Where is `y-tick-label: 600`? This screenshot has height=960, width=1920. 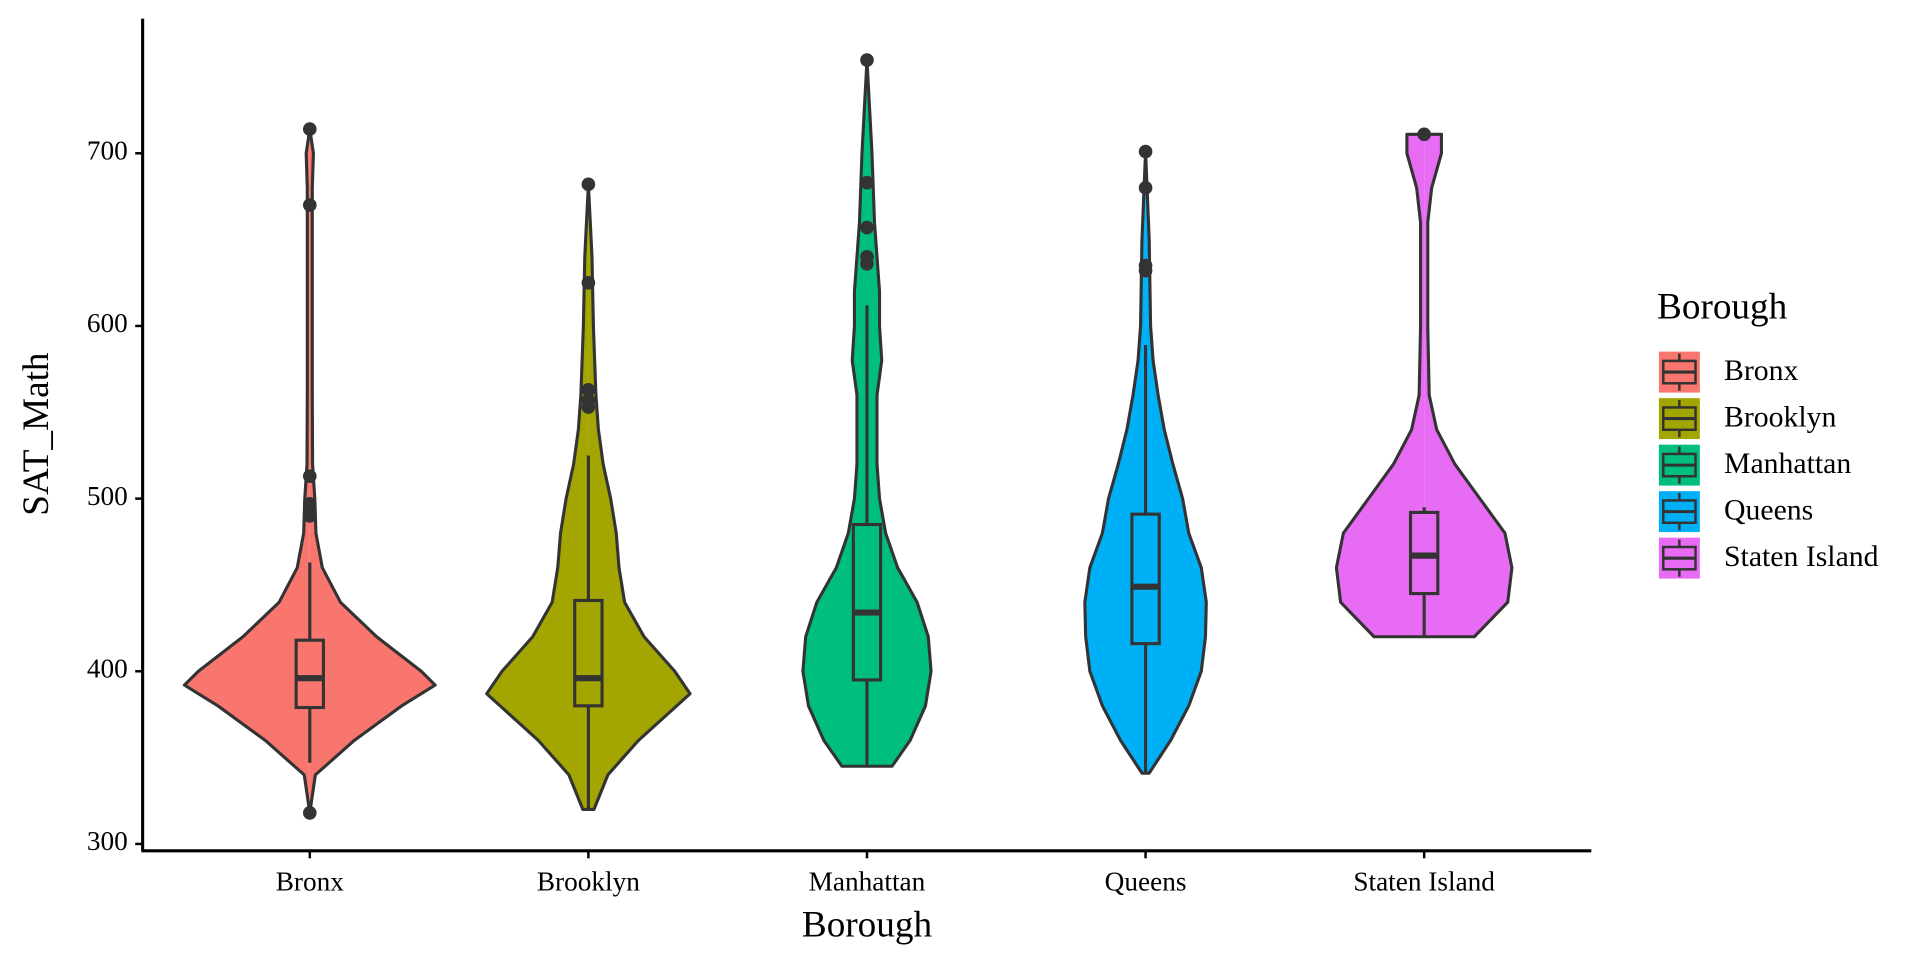 y-tick-label: 600 is located at coordinates (107, 323).